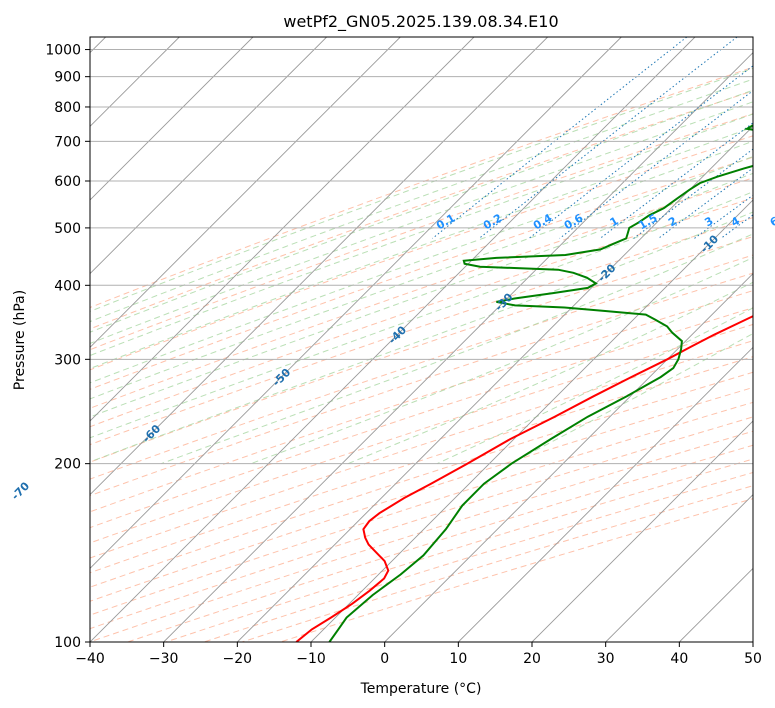 The width and height of the screenshot is (775, 708). I want to click on x-tick-label: 30, so click(606, 659).